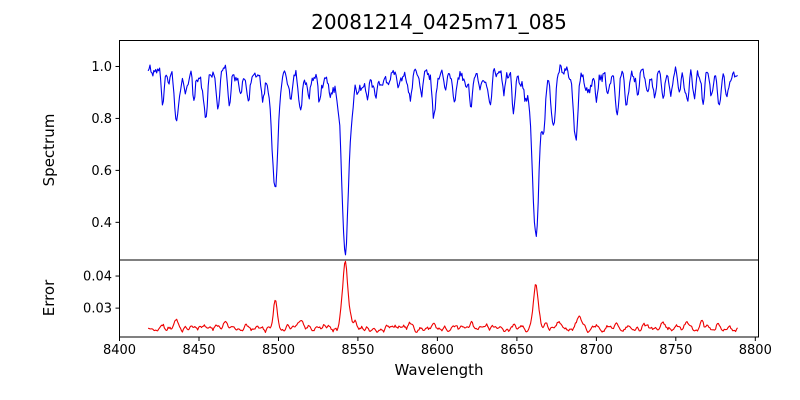 The width and height of the screenshot is (800, 400). Describe the element at coordinates (755, 350) in the screenshot. I see `x-tick-label: 8800` at that location.